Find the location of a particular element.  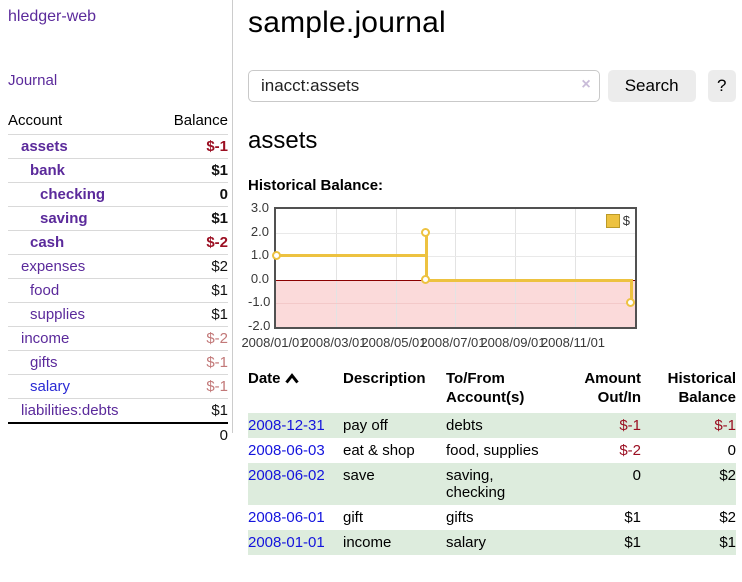

x-tick-label: 2008/05/01 is located at coordinates (394, 342).